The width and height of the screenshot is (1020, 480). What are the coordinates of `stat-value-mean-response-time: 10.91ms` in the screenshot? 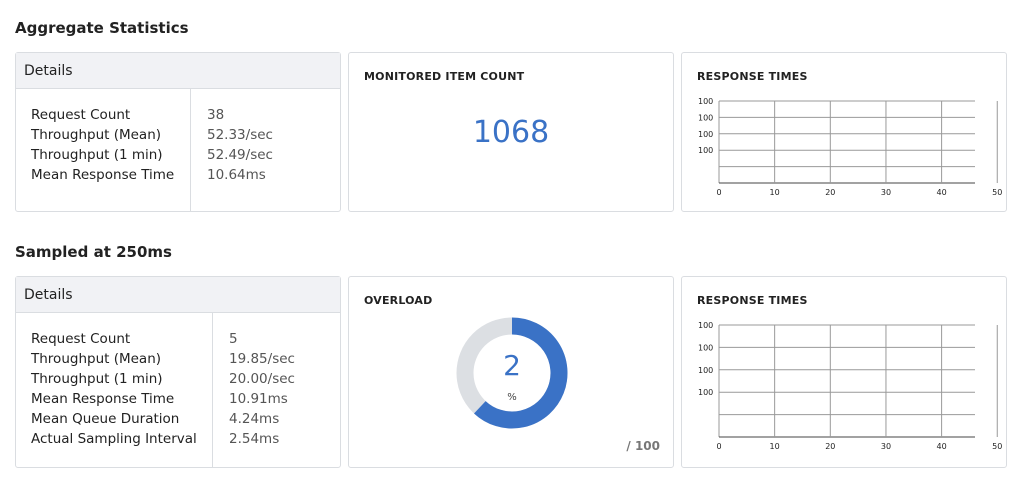 It's located at (258, 399).